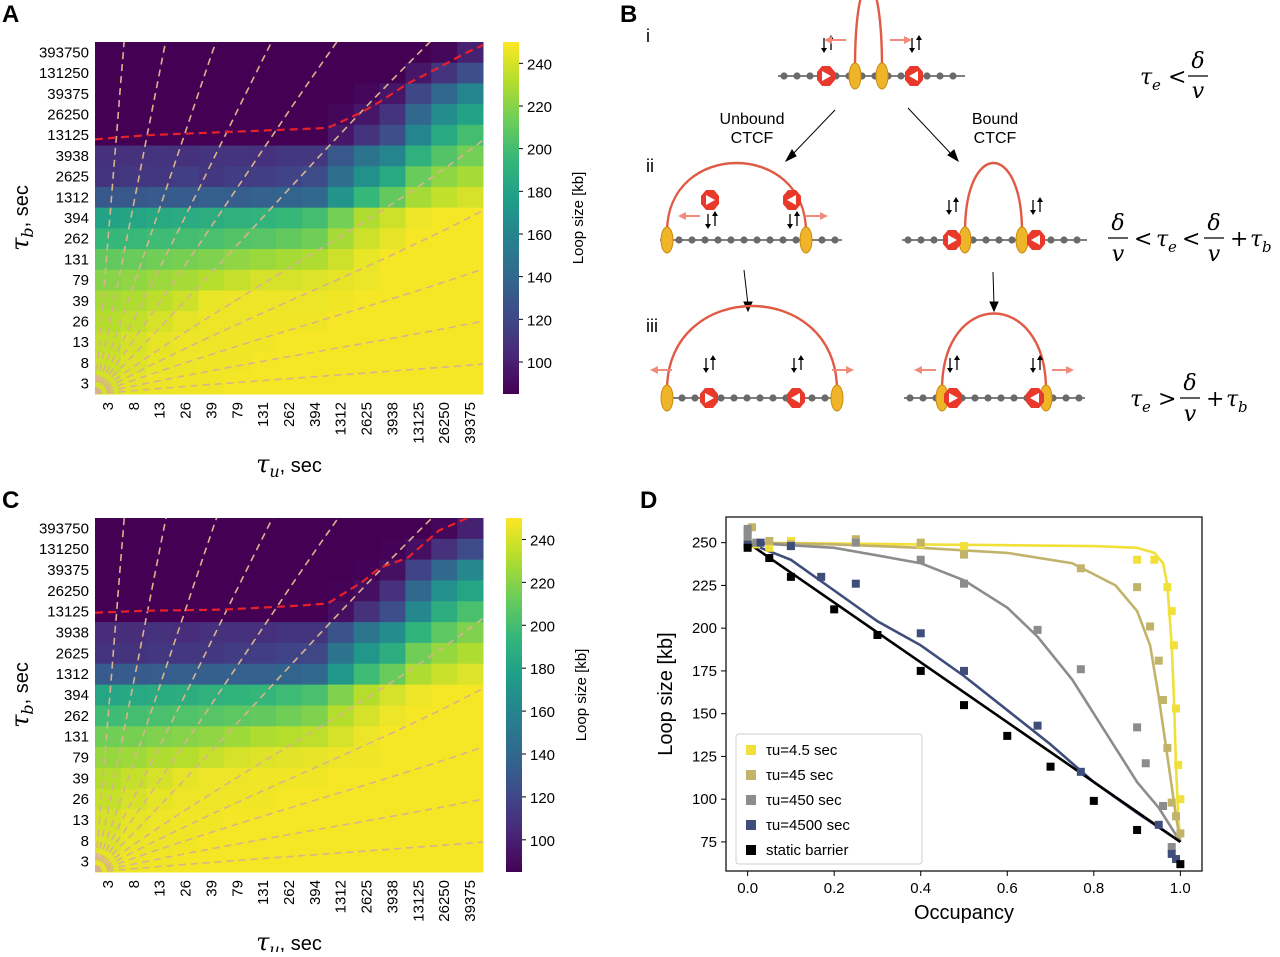 This screenshot has height=957, width=1280. Describe the element at coordinates (919, 37) in the screenshot. I see `exchange-arrow-head` at that location.